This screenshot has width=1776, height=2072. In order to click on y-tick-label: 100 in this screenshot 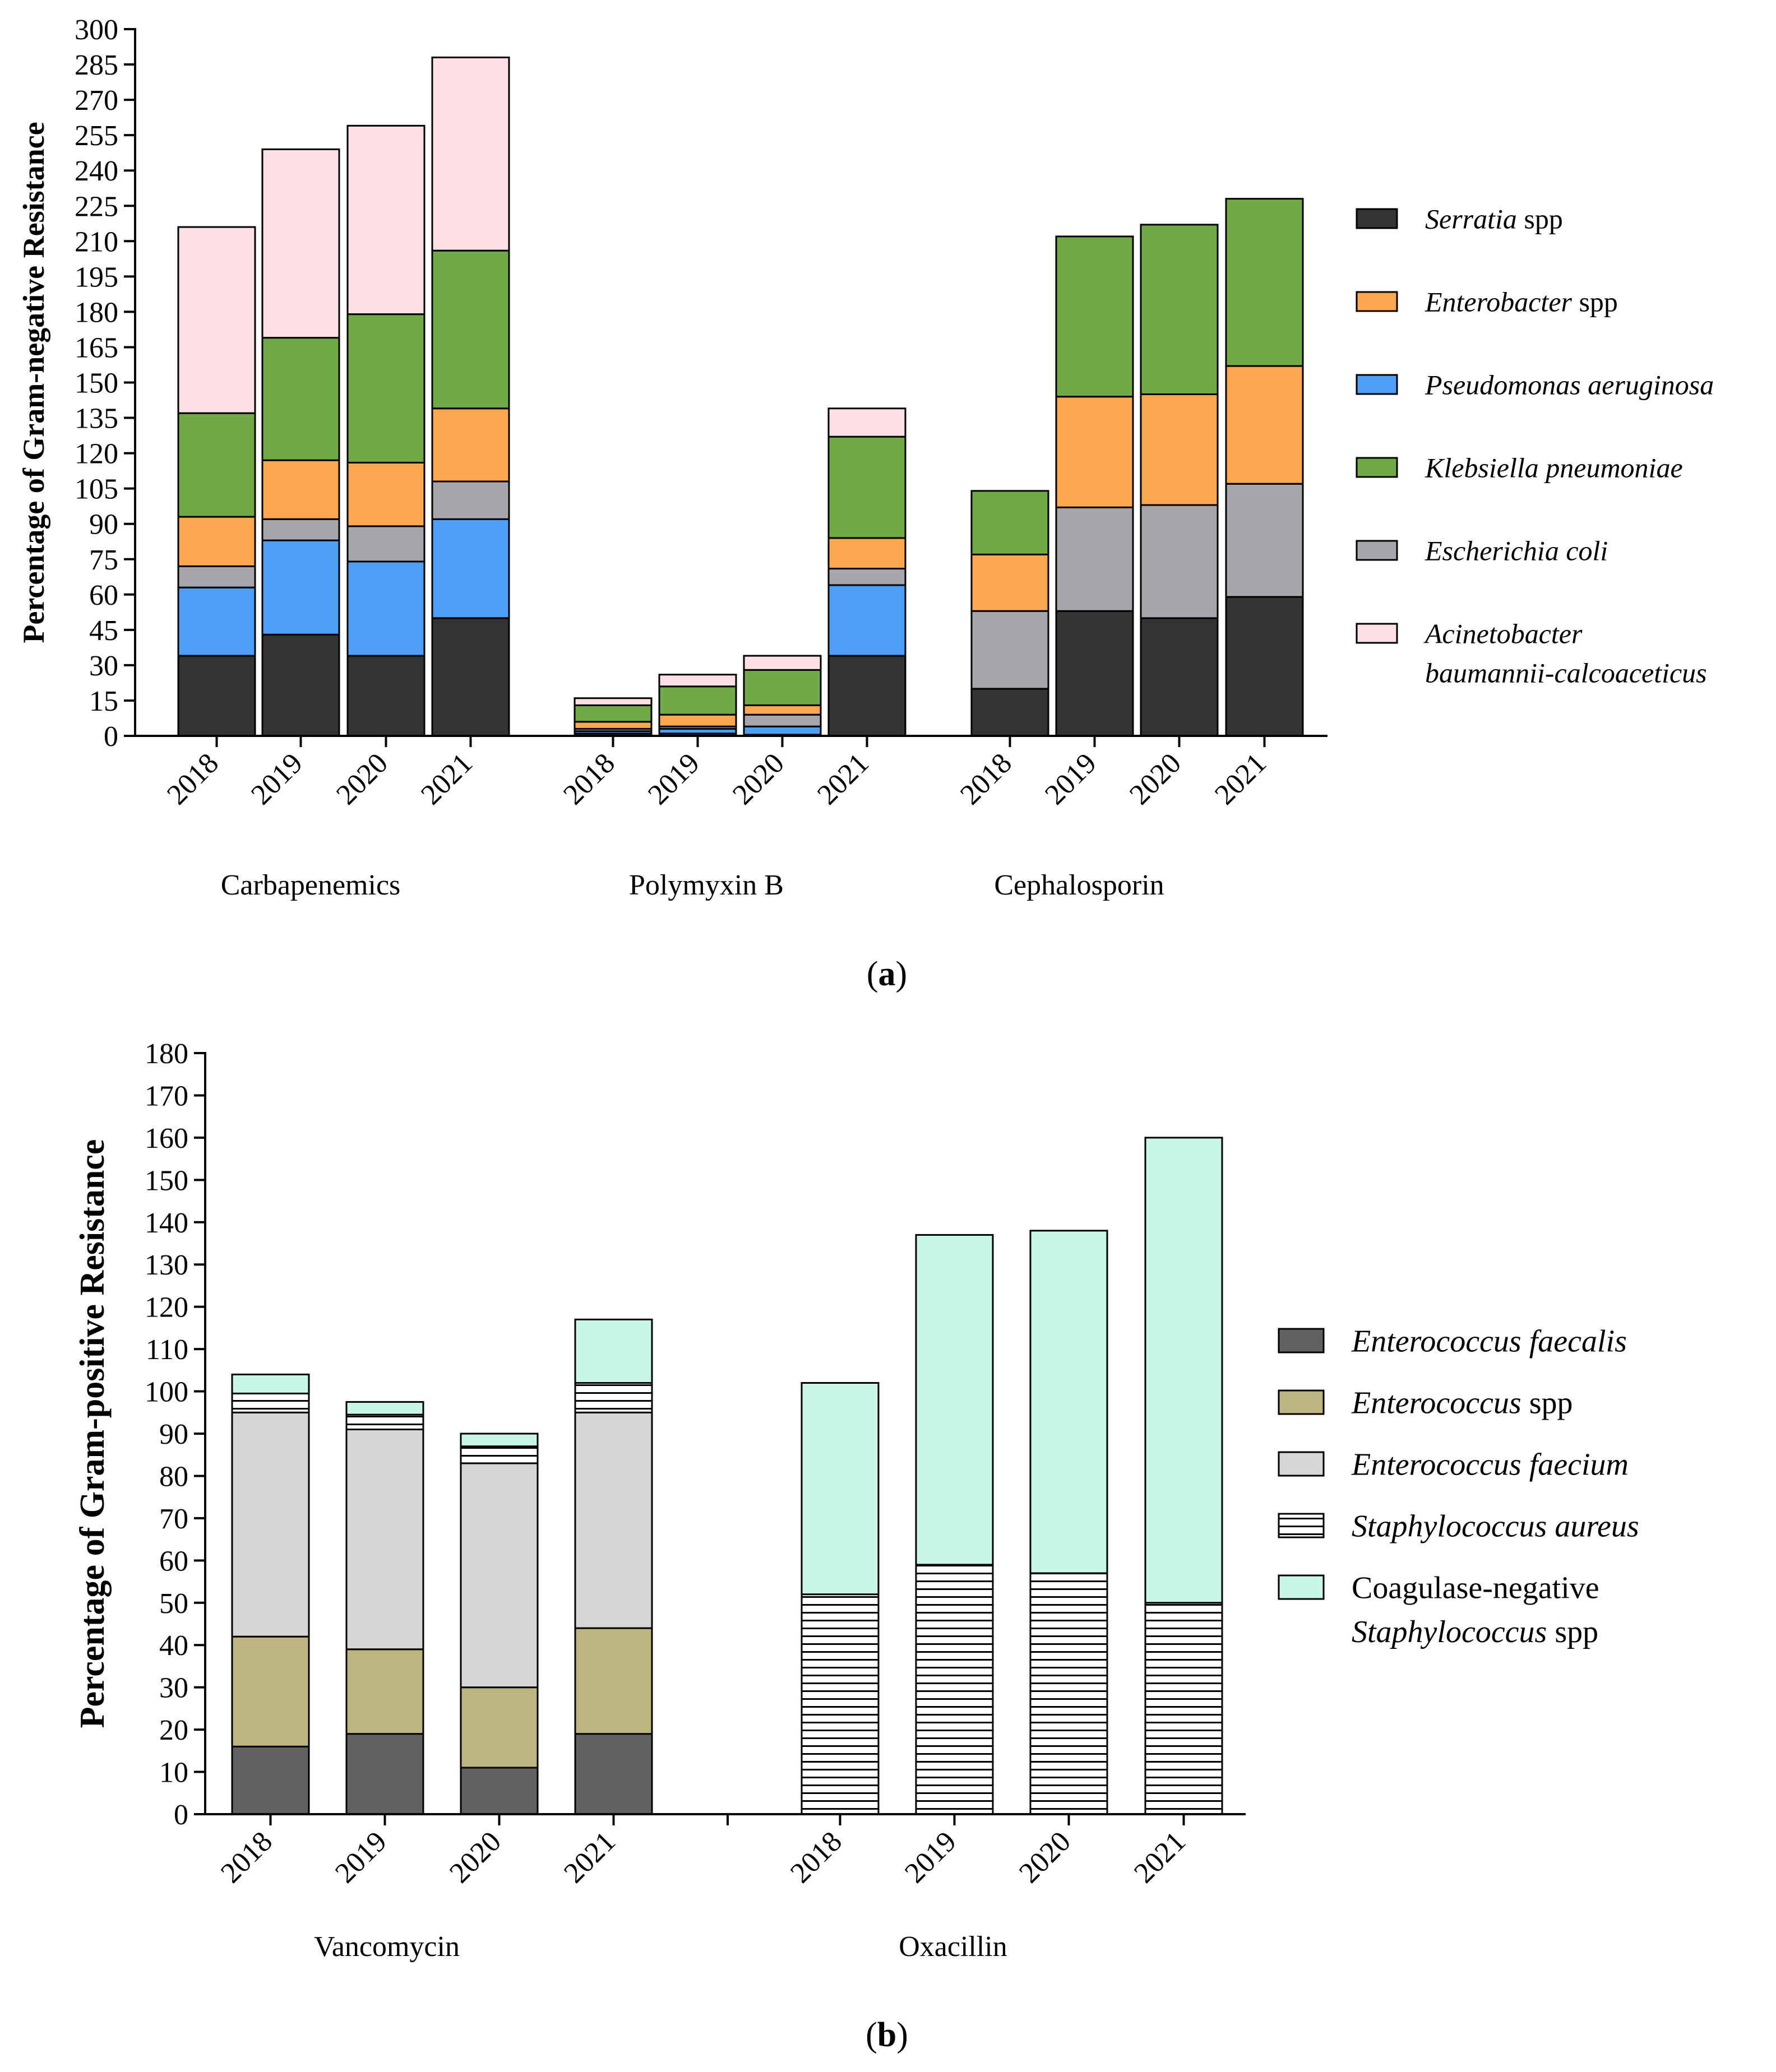, I will do `click(166, 1392)`.